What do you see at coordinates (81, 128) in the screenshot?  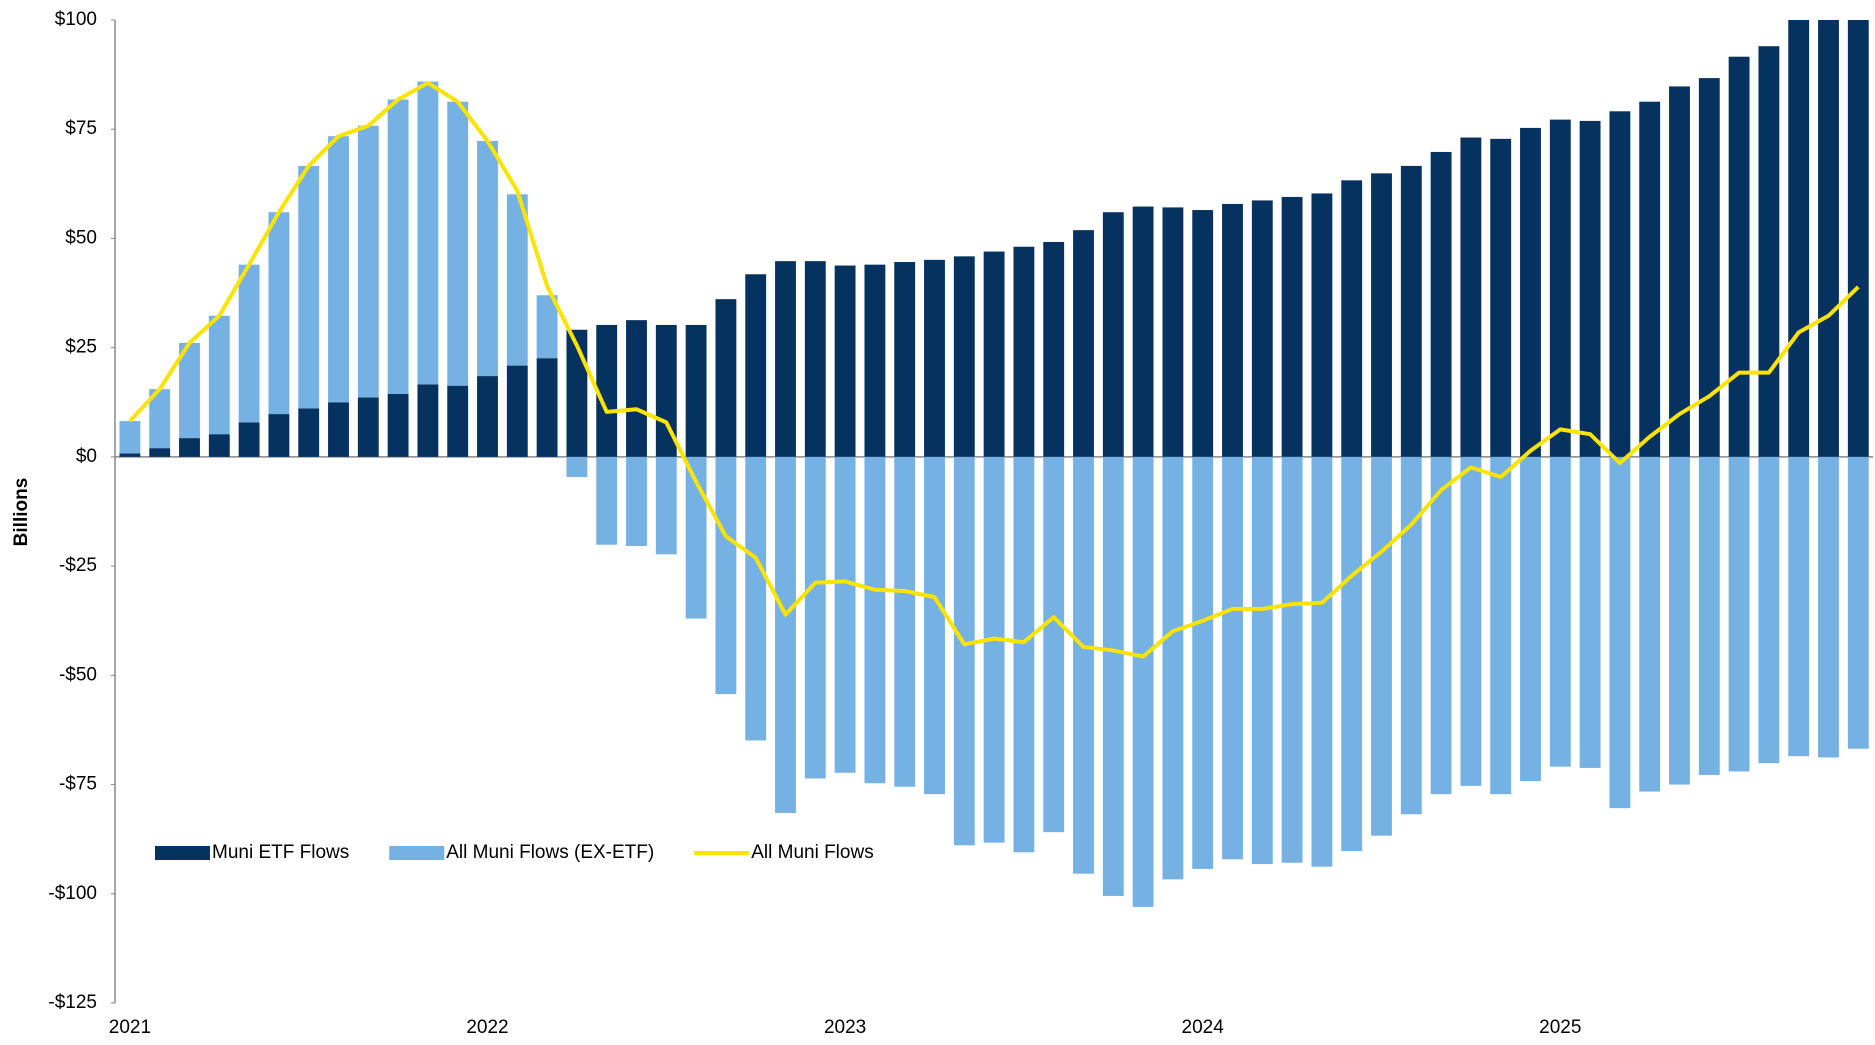 I see `y-tick-label: $75` at bounding box center [81, 128].